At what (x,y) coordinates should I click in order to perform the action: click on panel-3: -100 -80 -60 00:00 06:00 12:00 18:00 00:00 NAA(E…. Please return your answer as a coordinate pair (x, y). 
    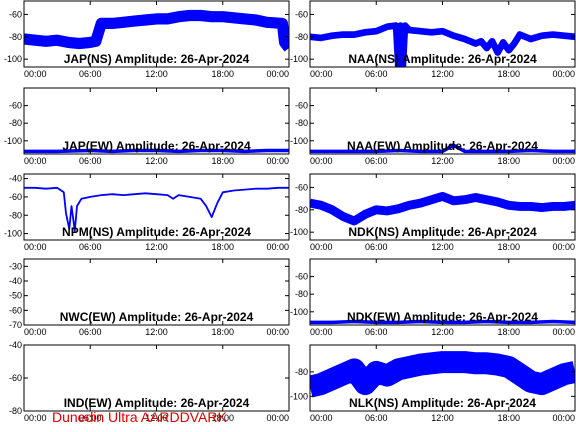
    Looking at the image, I should click on (433, 126).